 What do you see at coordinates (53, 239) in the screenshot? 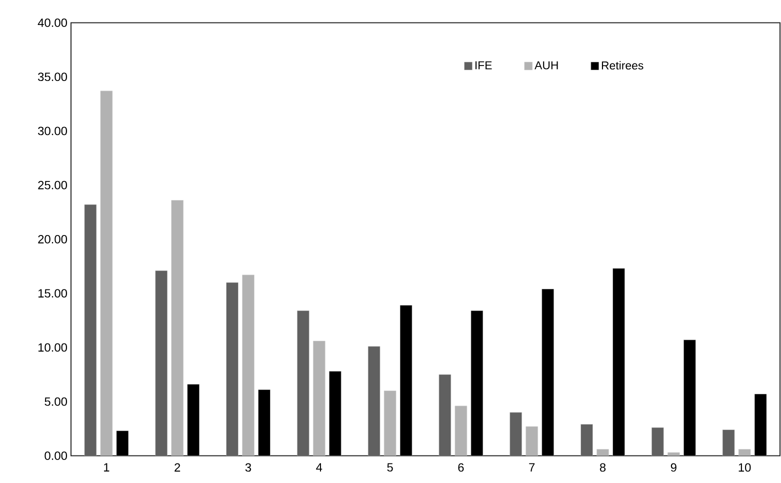
I see `y-tick-label: 20.00` at bounding box center [53, 239].